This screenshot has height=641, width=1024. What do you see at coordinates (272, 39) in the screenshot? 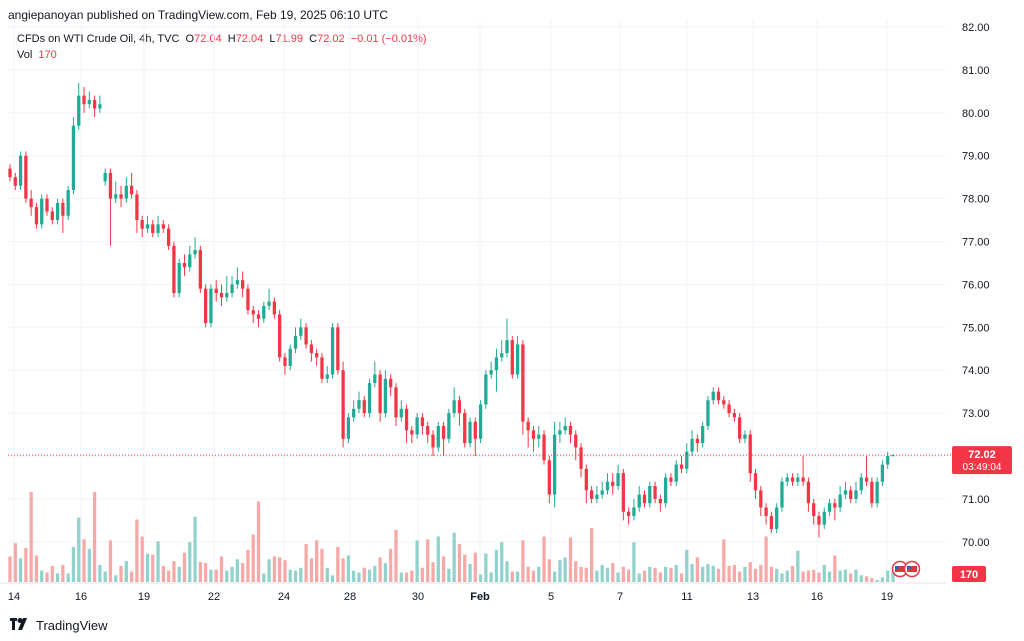
I see `low-label: L` at bounding box center [272, 39].